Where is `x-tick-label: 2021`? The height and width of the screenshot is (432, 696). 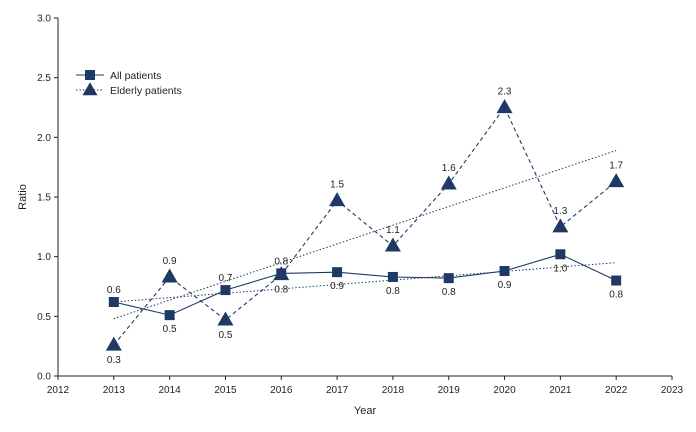
x-tick-label: 2021 is located at coordinates (560, 390).